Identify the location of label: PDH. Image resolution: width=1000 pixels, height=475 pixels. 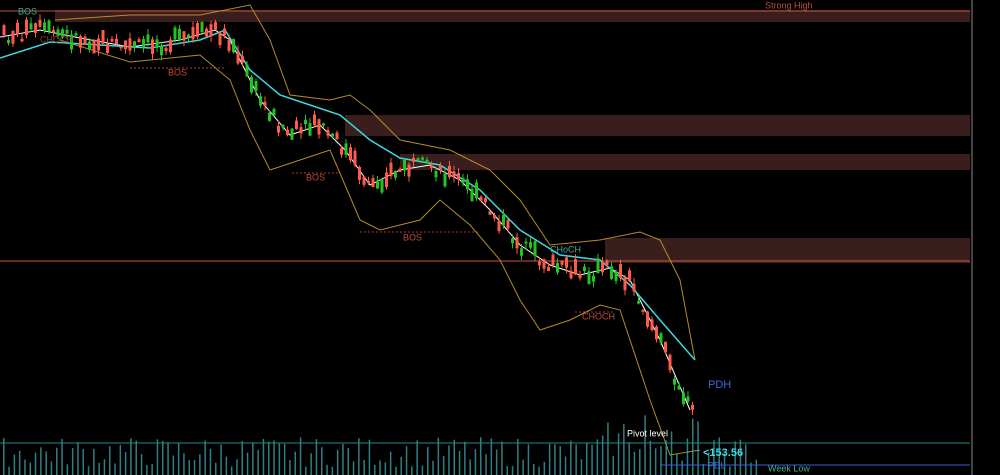
(719, 385).